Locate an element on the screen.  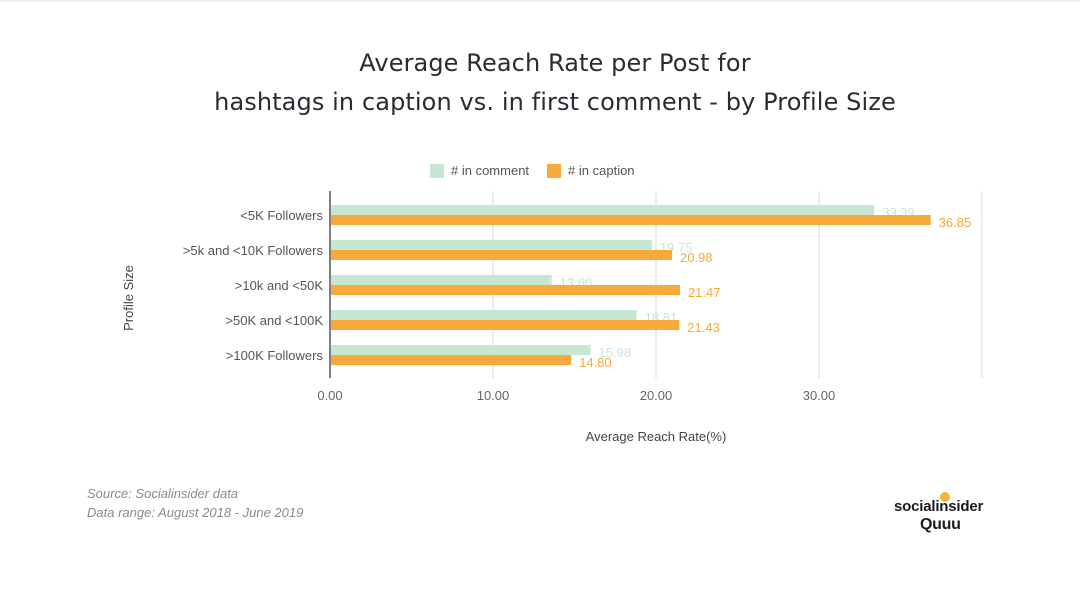
data-label-caption: 14.80 is located at coordinates (595, 362).